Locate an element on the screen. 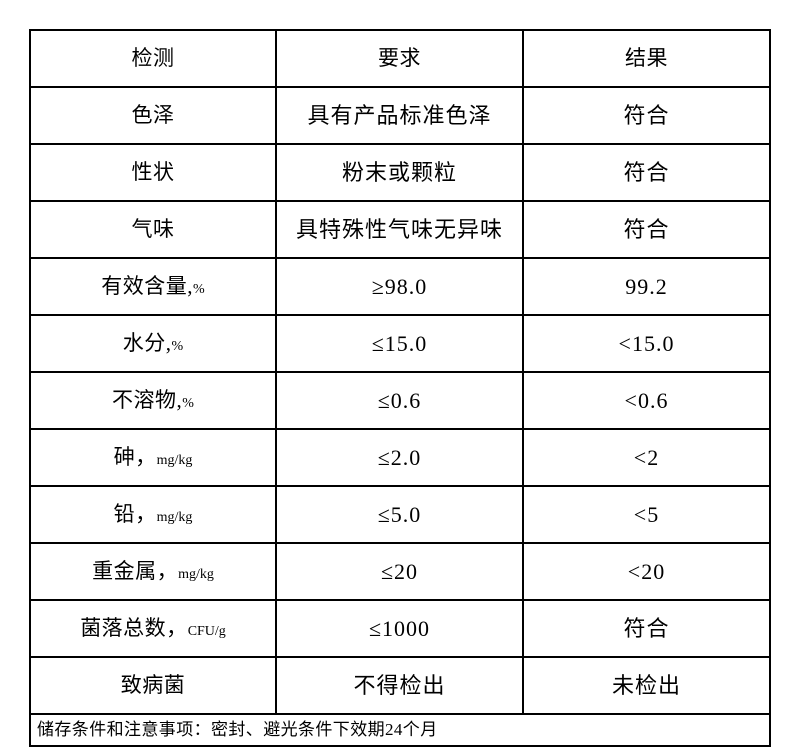 This screenshot has width=800, height=750. cell-requirement: ≤5.0 is located at coordinates (399, 514).